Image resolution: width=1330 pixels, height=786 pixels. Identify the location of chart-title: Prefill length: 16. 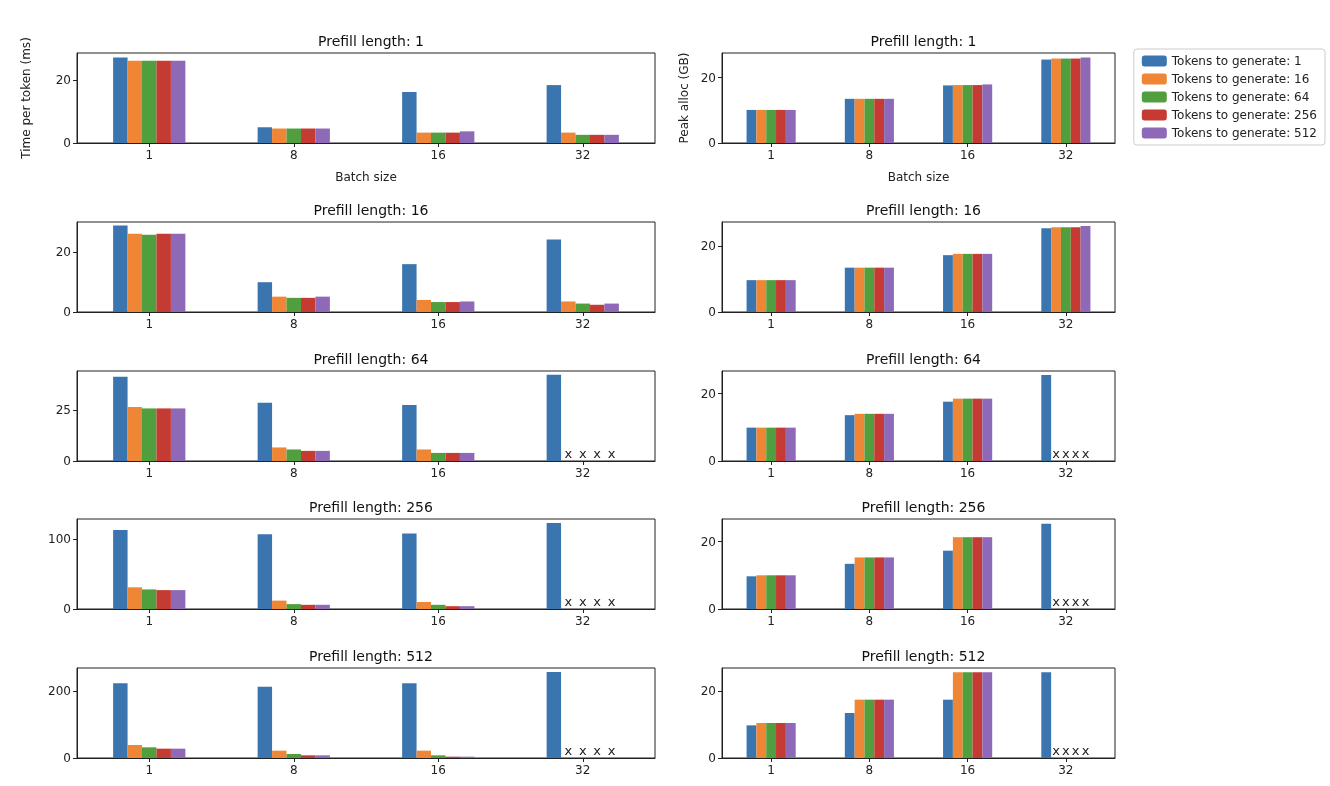
(924, 210).